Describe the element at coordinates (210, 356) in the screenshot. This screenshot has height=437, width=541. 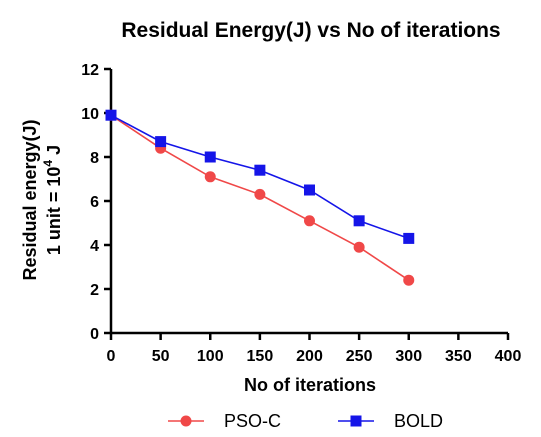
I see `x-tick-label: 100` at that location.